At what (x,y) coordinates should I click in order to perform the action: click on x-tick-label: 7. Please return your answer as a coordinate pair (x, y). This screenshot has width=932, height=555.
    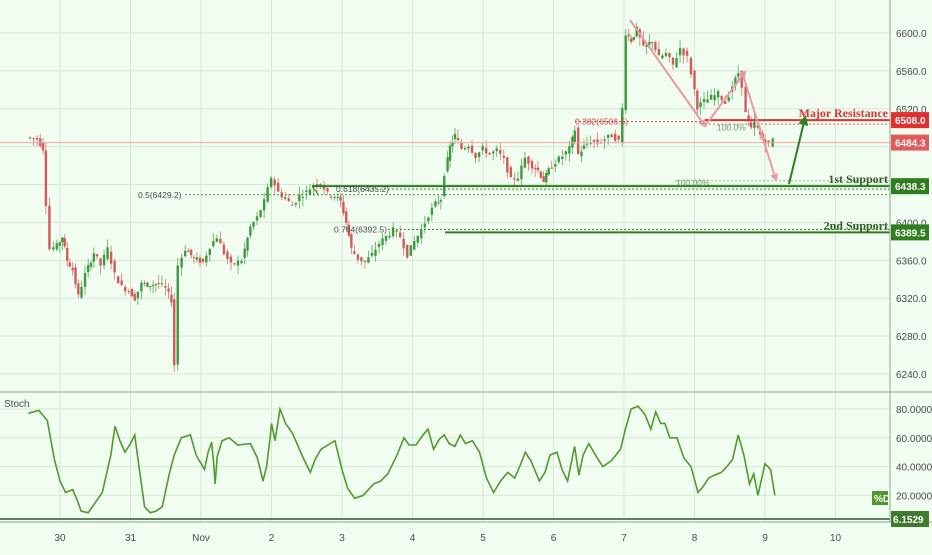
    Looking at the image, I should click on (624, 538).